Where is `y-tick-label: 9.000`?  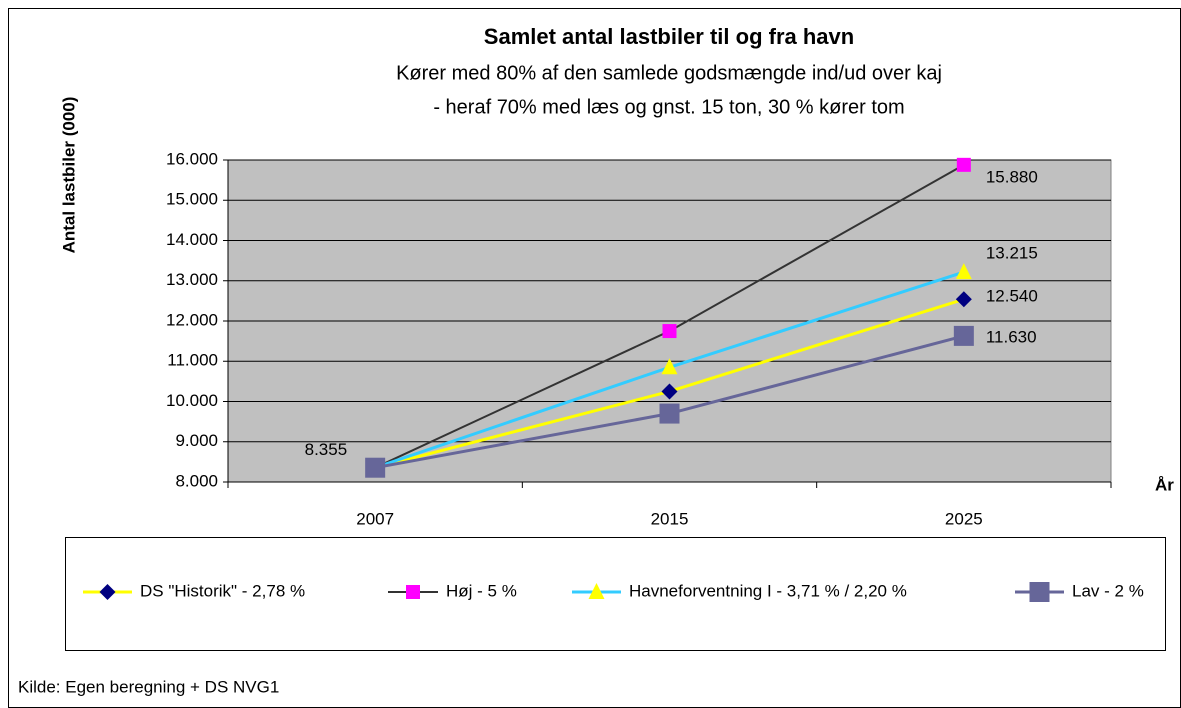
y-tick-label: 9.000 is located at coordinates (196, 440).